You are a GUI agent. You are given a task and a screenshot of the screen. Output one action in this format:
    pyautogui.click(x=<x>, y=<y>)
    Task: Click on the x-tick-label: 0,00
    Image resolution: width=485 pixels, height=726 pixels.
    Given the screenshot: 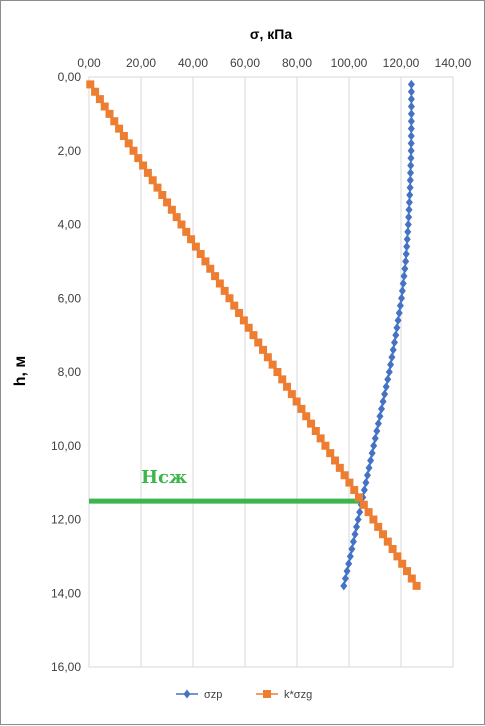 What is the action you would take?
    pyautogui.click(x=89, y=63)
    